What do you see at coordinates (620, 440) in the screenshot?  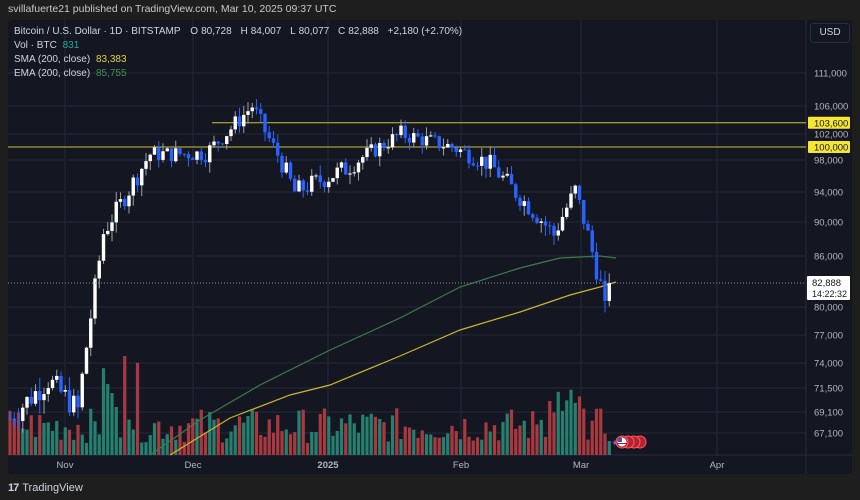 I see `us-flag-canton` at bounding box center [620, 440].